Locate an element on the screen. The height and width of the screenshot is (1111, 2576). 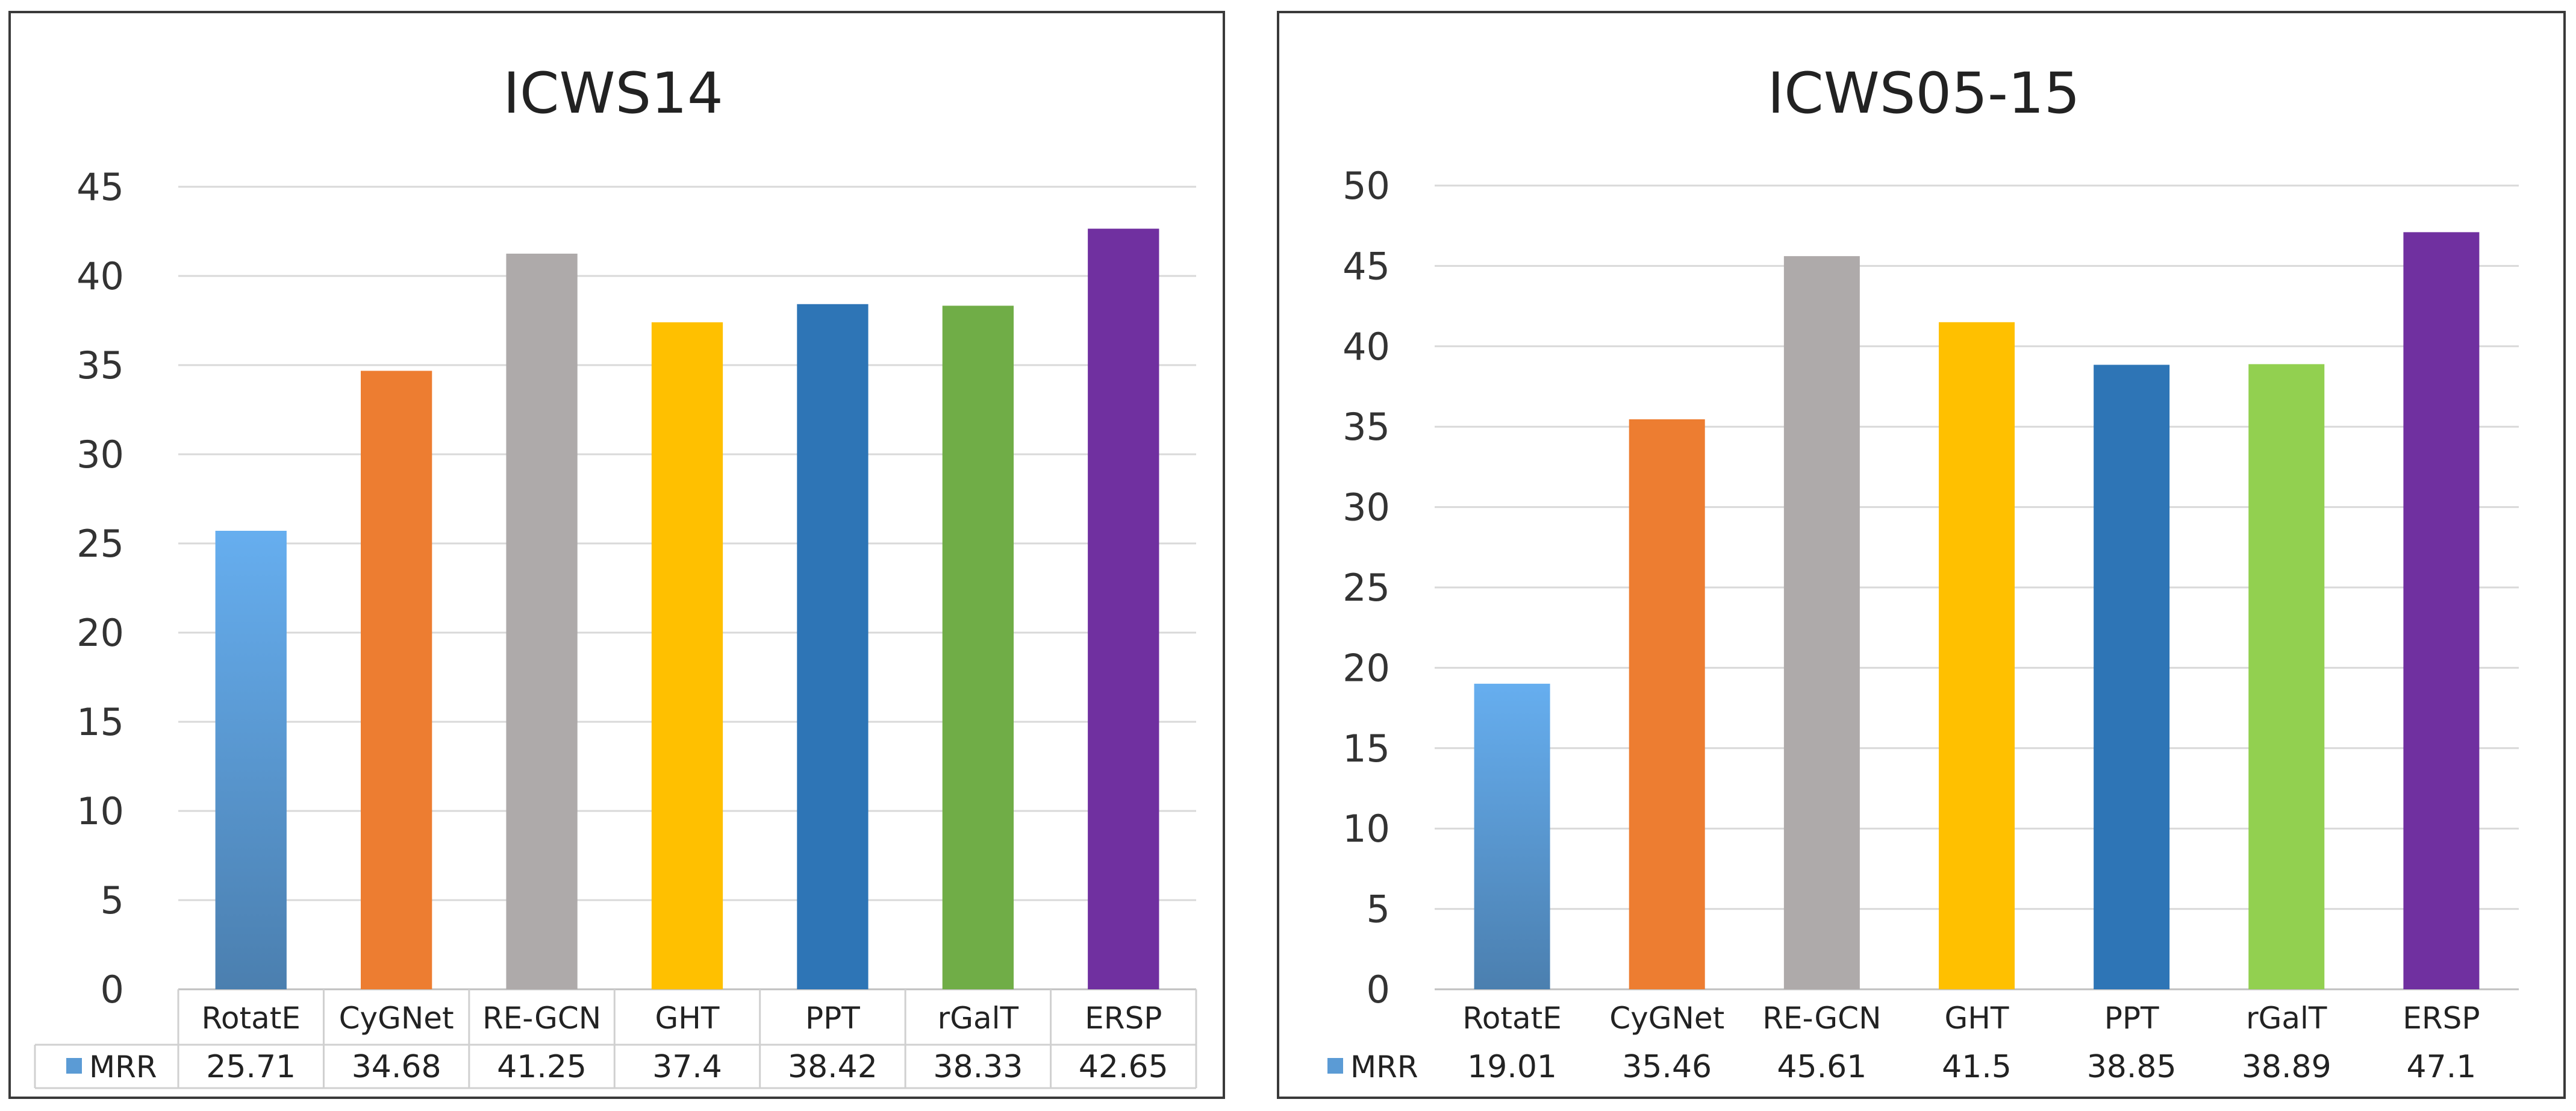
data-table-grid is located at coordinates (615, 1039).